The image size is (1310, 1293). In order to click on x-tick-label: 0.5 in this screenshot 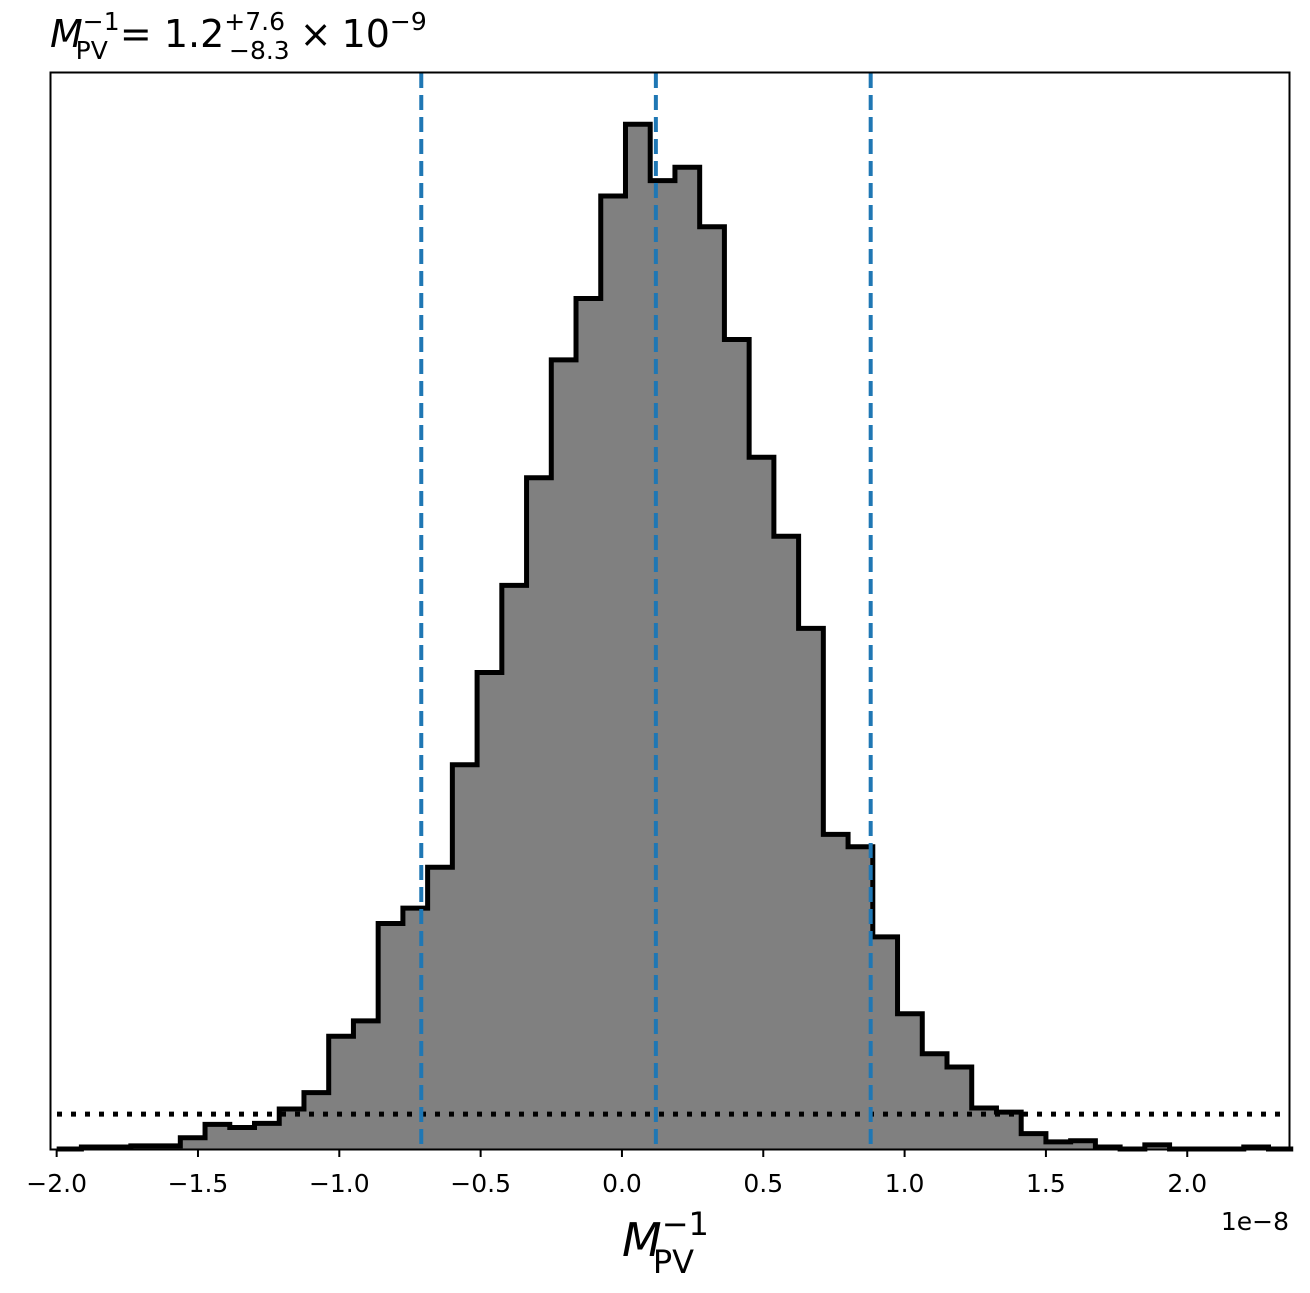, I will do `click(763, 1183)`.